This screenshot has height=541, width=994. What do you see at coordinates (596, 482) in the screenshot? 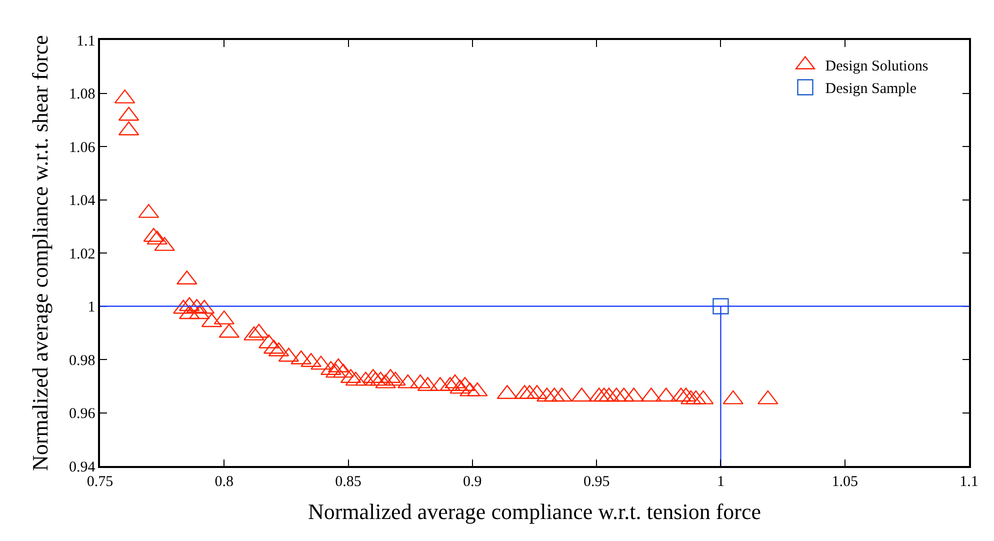
I see `x-tick-label: 0.95` at bounding box center [596, 482].